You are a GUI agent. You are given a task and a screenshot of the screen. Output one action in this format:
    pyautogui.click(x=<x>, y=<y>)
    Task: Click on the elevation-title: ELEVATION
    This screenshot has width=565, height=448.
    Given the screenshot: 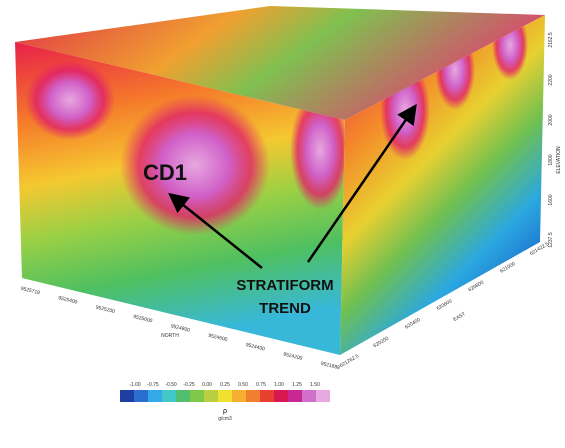 What is the action you would take?
    pyautogui.click(x=559, y=160)
    